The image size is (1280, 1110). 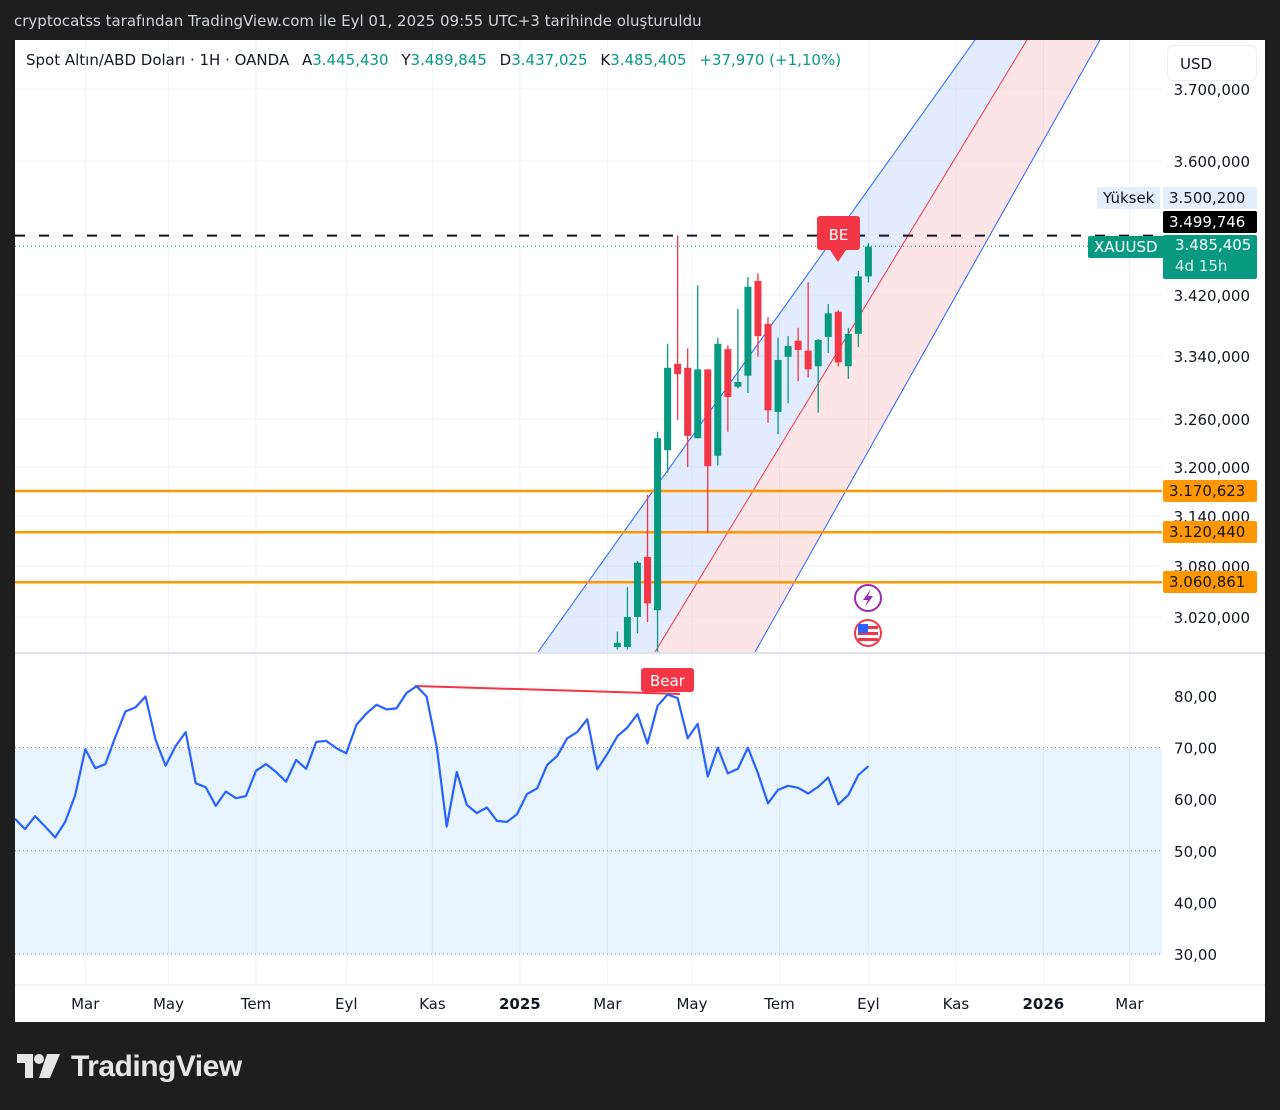 What do you see at coordinates (1201, 266) in the screenshot?
I see `bar-countdown: 4d 15h` at bounding box center [1201, 266].